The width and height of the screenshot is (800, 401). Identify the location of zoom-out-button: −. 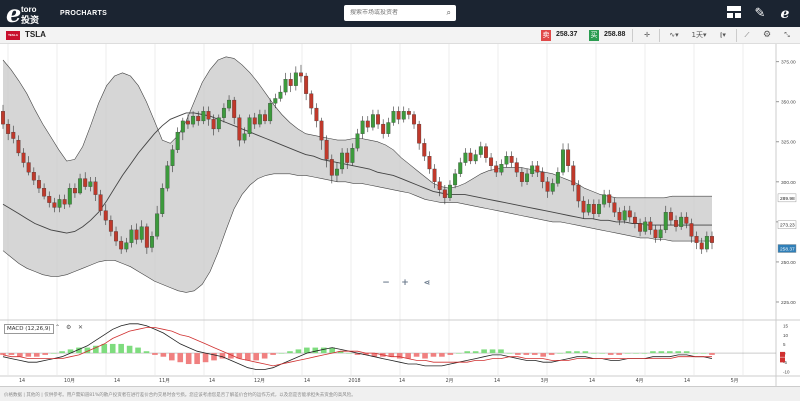
(386, 283).